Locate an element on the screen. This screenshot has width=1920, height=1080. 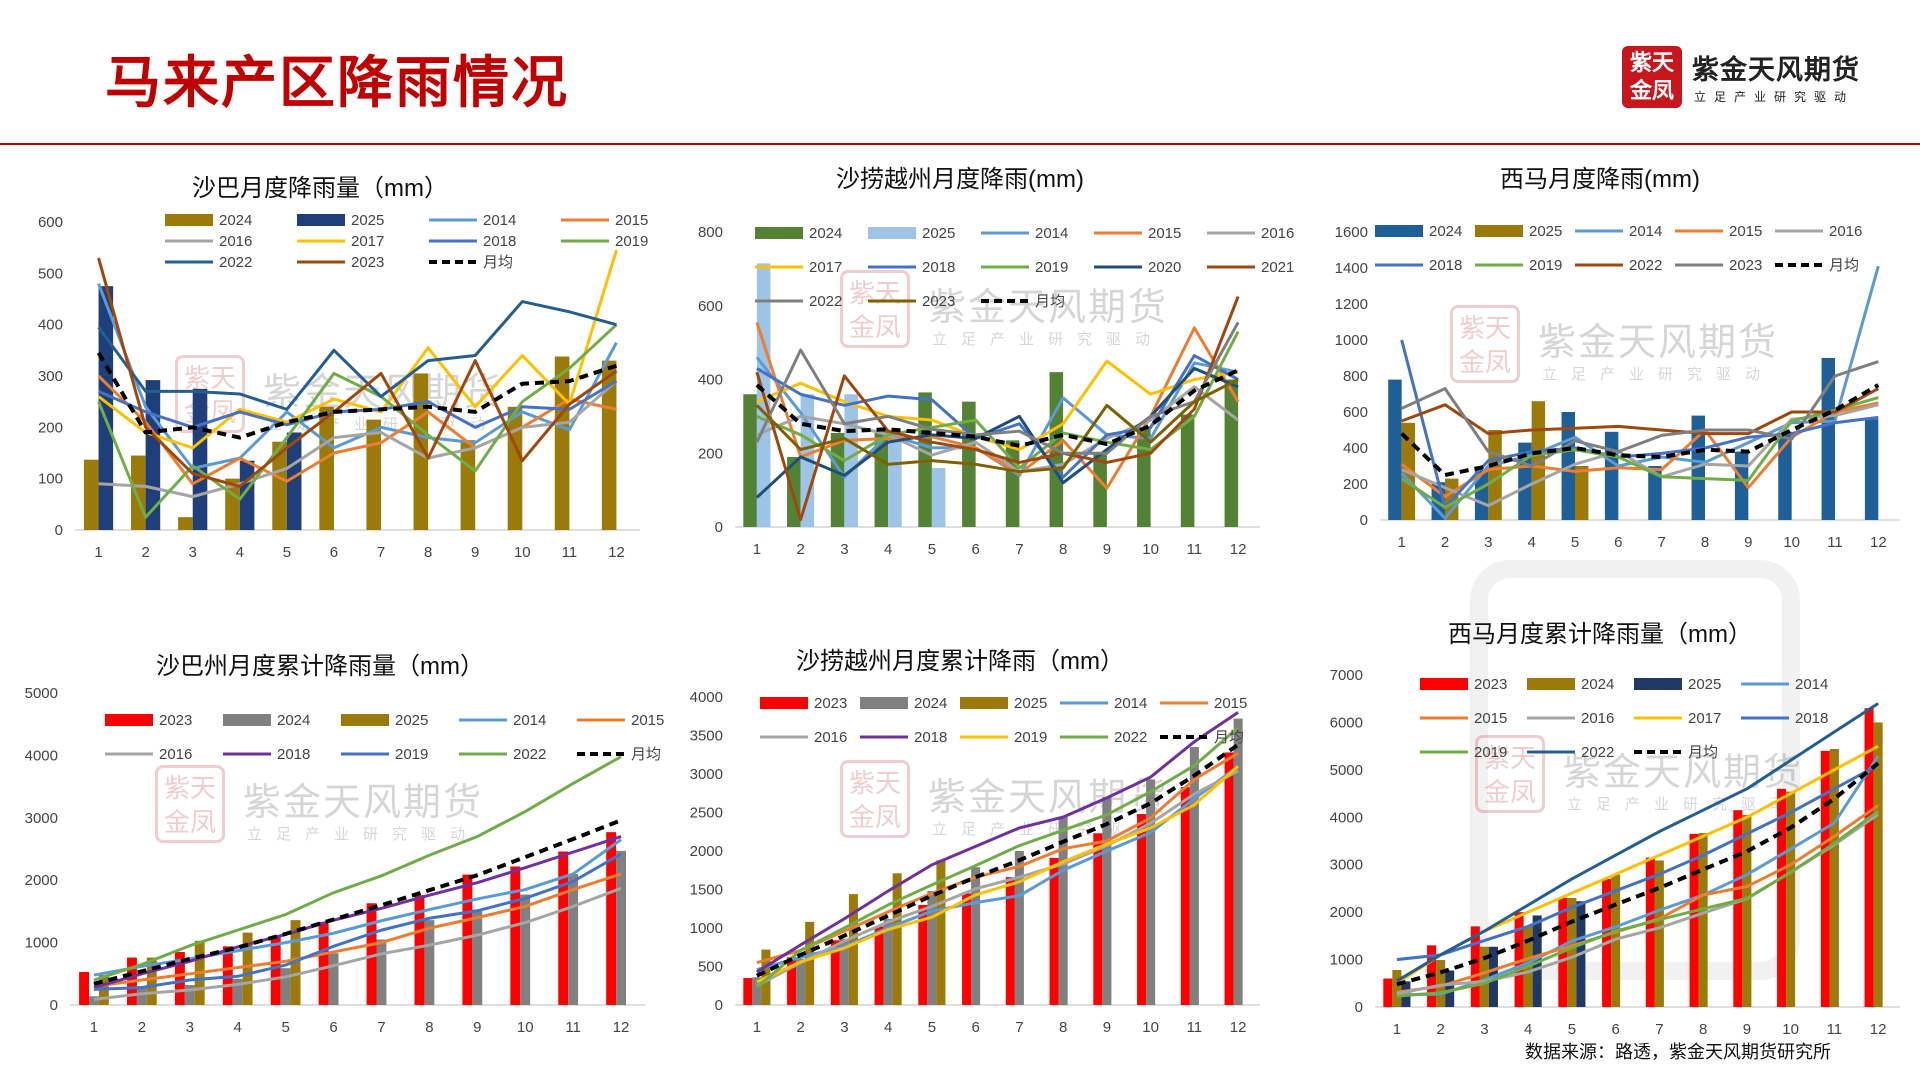
line-2020 is located at coordinates (997, 432).